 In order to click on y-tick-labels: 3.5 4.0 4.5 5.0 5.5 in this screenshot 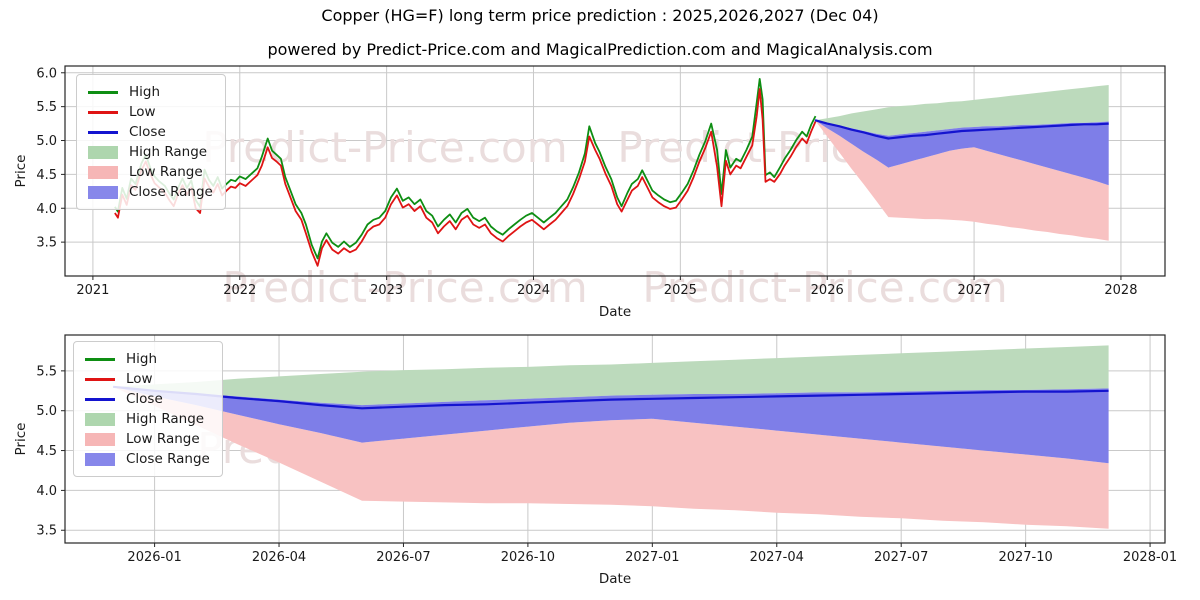, I will do `click(46, 451)`.